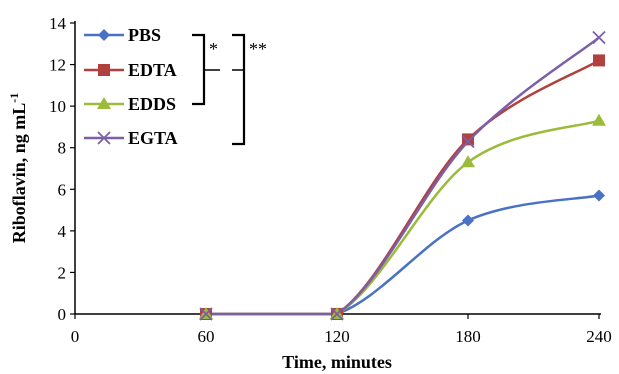  Describe the element at coordinates (122, 35) in the screenshot. I see `legend-item-pbs: PBS` at that location.